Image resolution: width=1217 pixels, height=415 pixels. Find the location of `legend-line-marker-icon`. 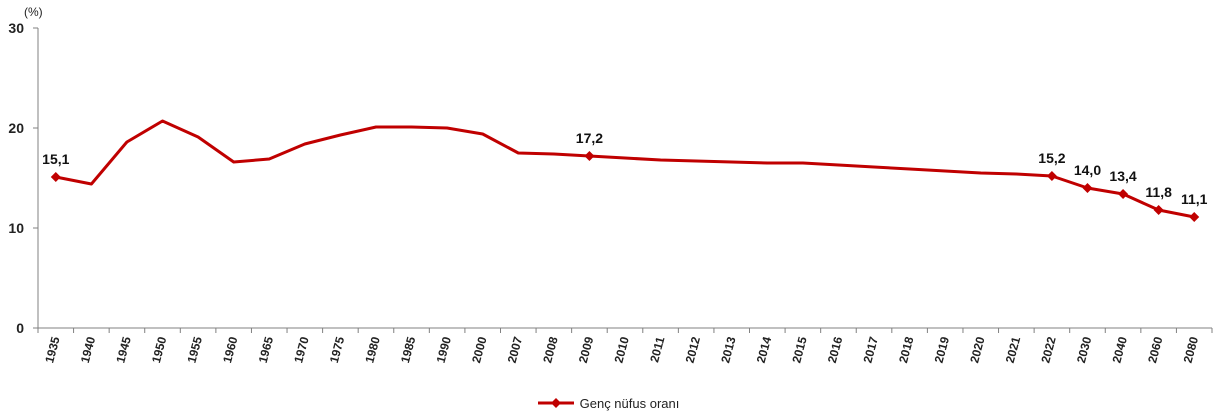

legend-line-marker-icon is located at coordinates (555, 403).